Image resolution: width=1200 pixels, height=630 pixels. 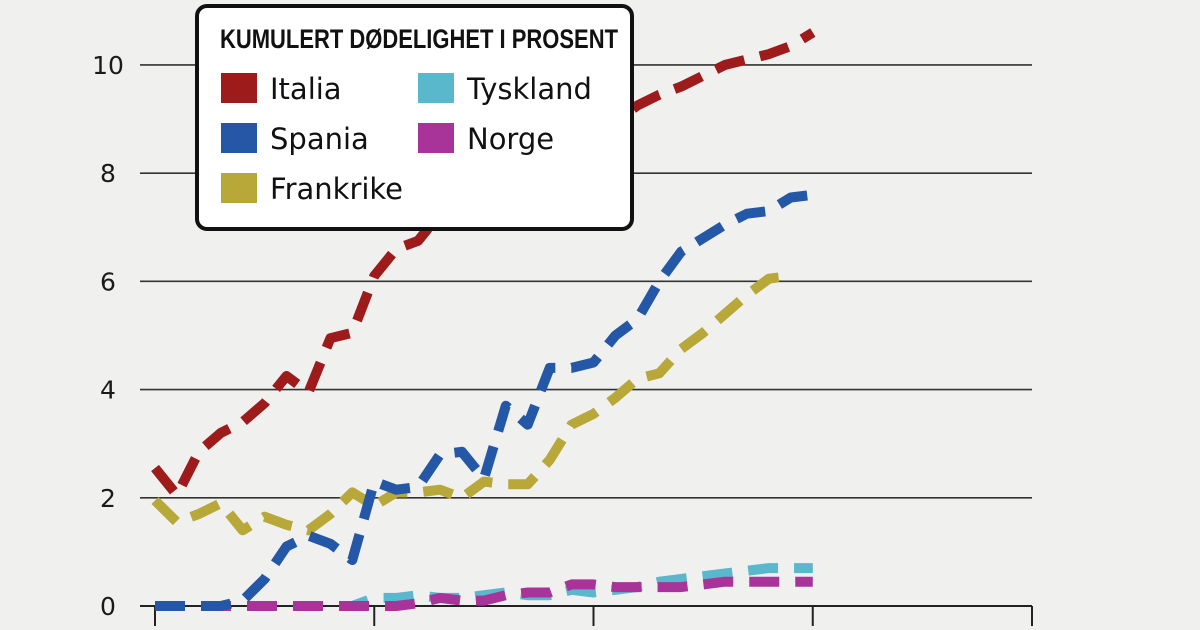 What do you see at coordinates (529, 89) in the screenshot?
I see `legend-label-tyskland: Tyskland` at bounding box center [529, 89].